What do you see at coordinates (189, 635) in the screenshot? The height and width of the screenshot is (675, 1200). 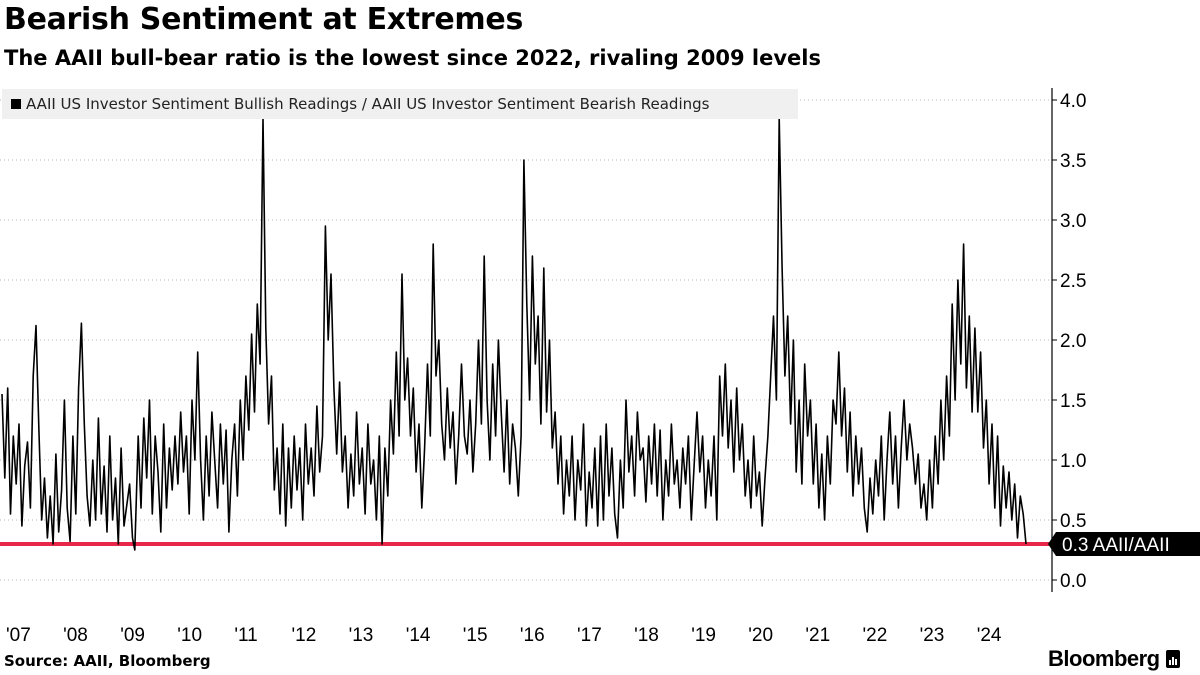 I see `x-tick-label: '10` at bounding box center [189, 635].